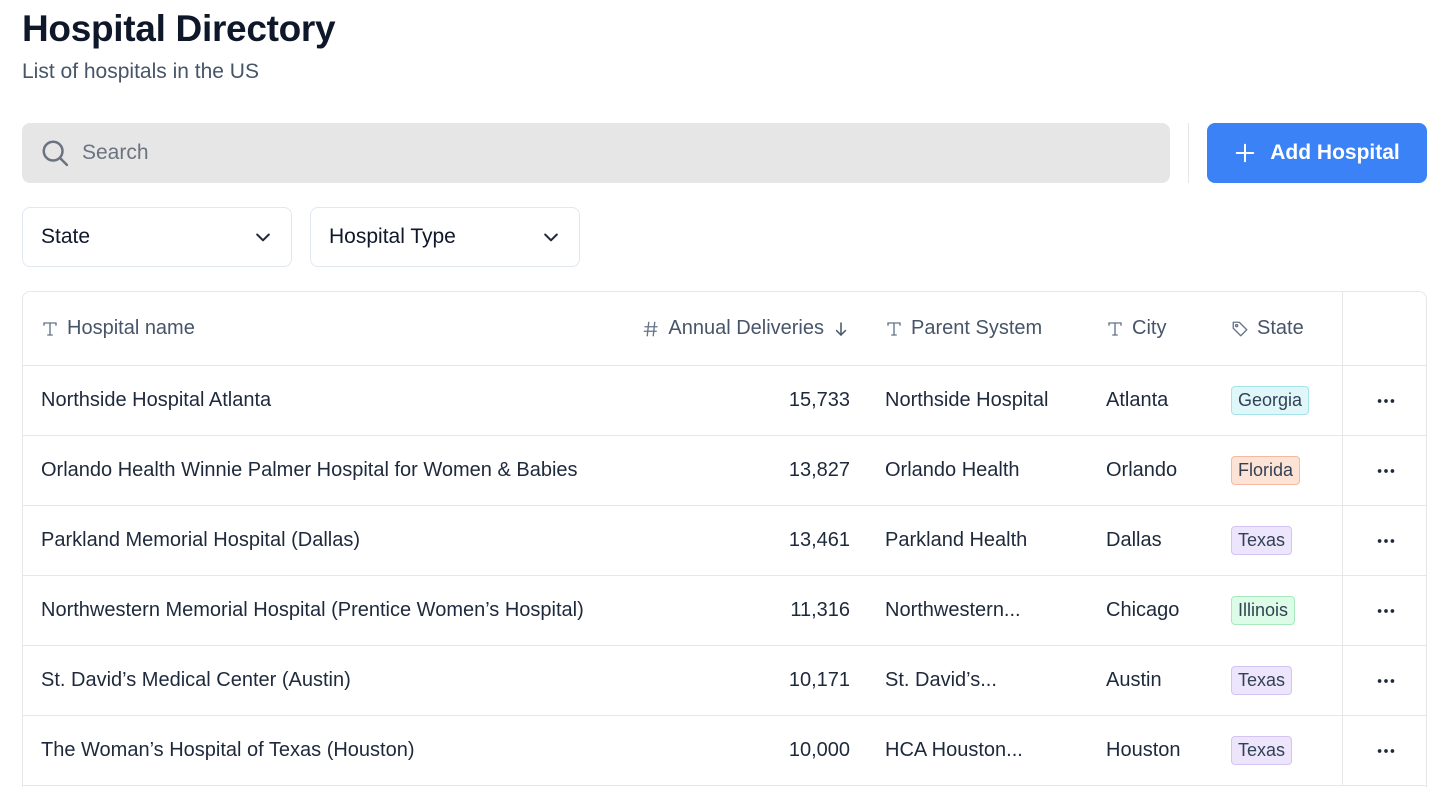 The width and height of the screenshot is (1444, 787). Describe the element at coordinates (1143, 610) in the screenshot. I see `city-cell: Chicago` at that location.